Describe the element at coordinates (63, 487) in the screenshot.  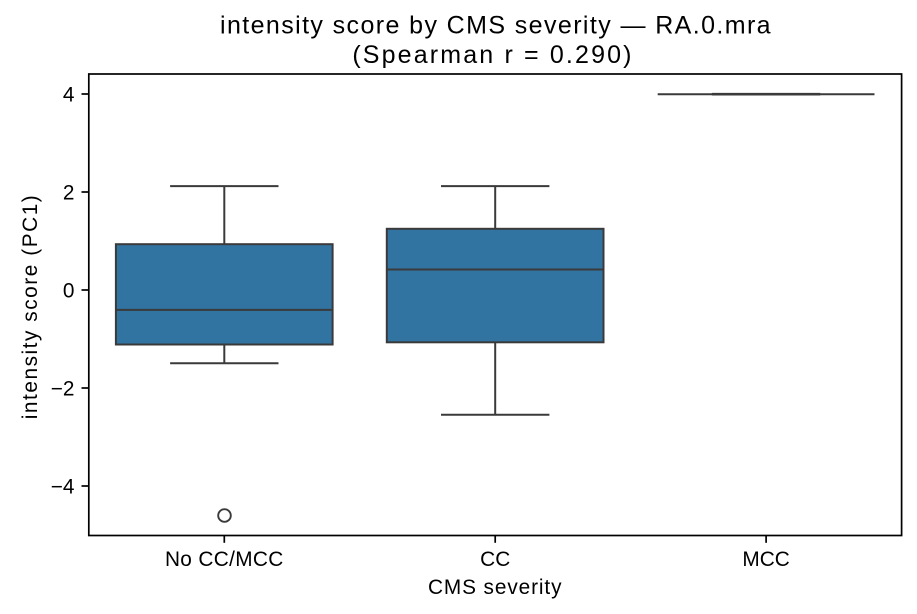
I see `svg-text: −4` at that location.